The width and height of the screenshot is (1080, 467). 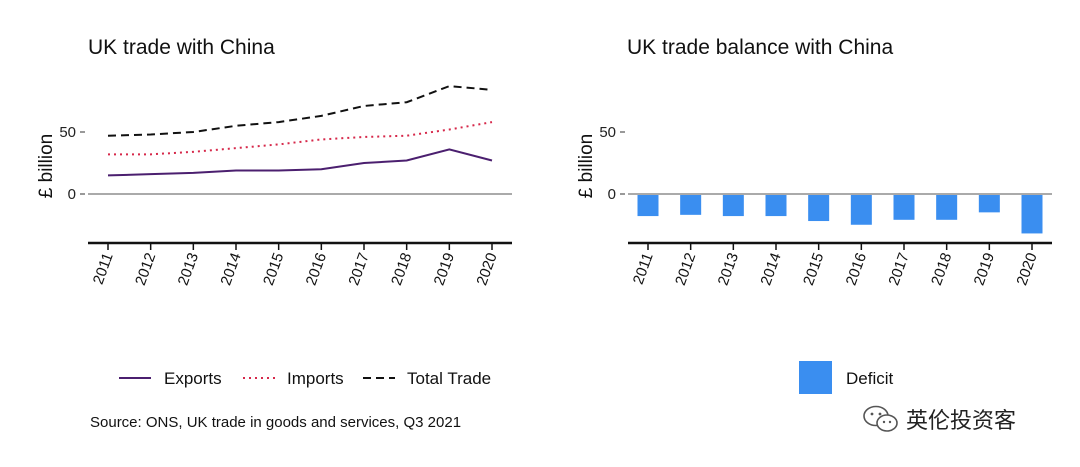 I want to click on bar-deficit-2012, so click(x=691, y=205).